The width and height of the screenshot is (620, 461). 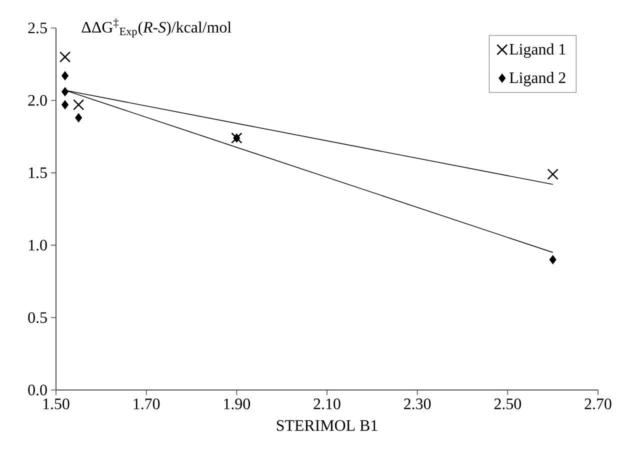 What do you see at coordinates (37, 245) in the screenshot?
I see `y-tick-label: 1.0` at bounding box center [37, 245].